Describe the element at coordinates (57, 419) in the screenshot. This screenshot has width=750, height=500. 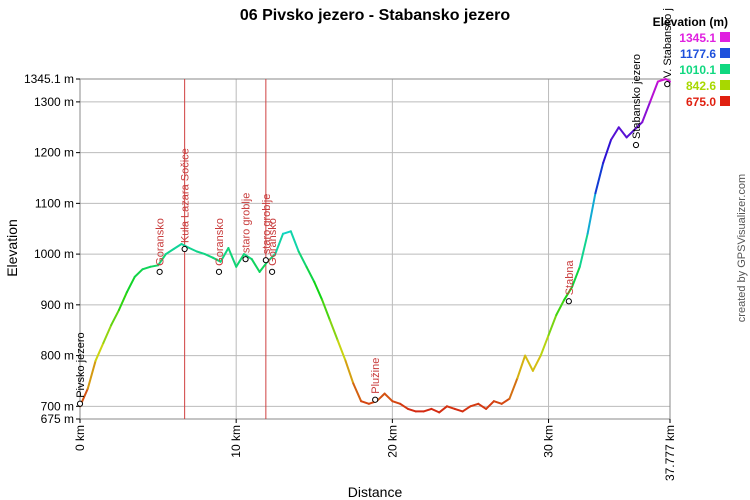
I see `y-tick-label: 675 m` at that location.